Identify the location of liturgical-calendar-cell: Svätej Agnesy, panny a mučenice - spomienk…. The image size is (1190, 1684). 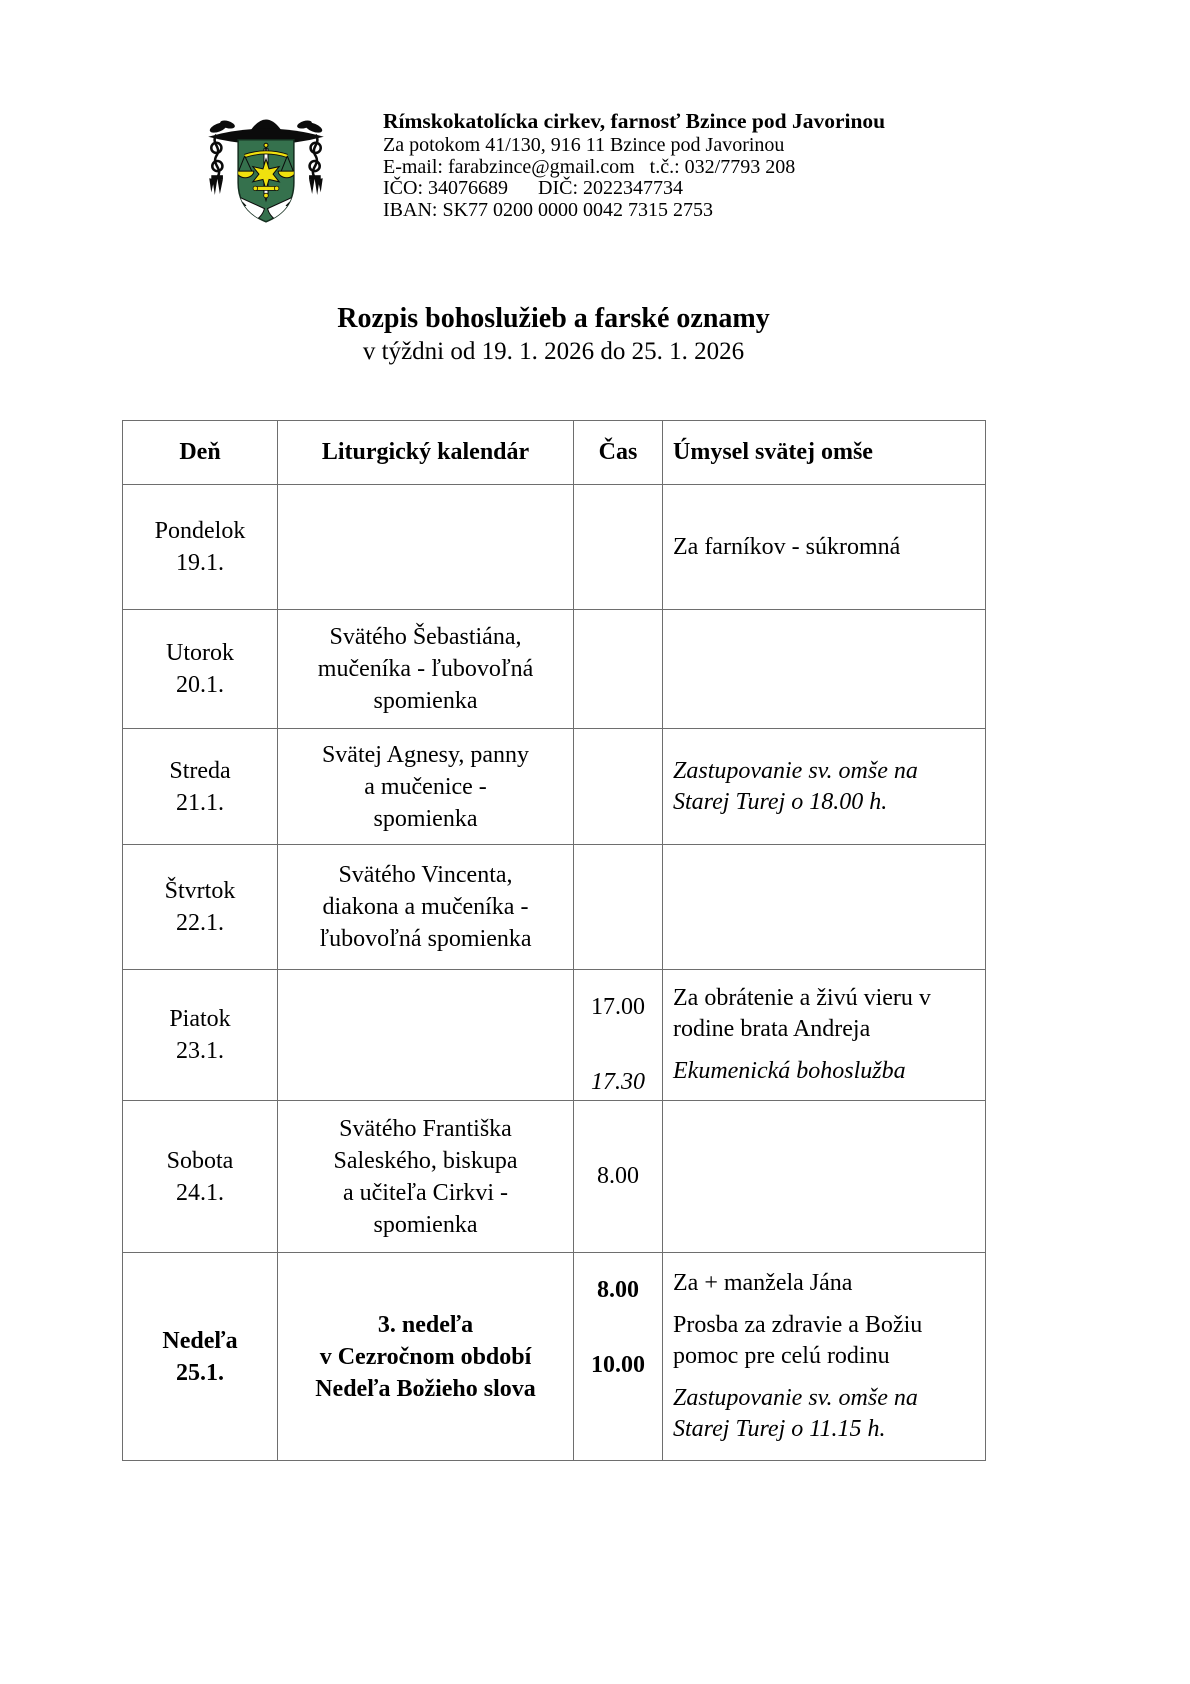
(425, 786).